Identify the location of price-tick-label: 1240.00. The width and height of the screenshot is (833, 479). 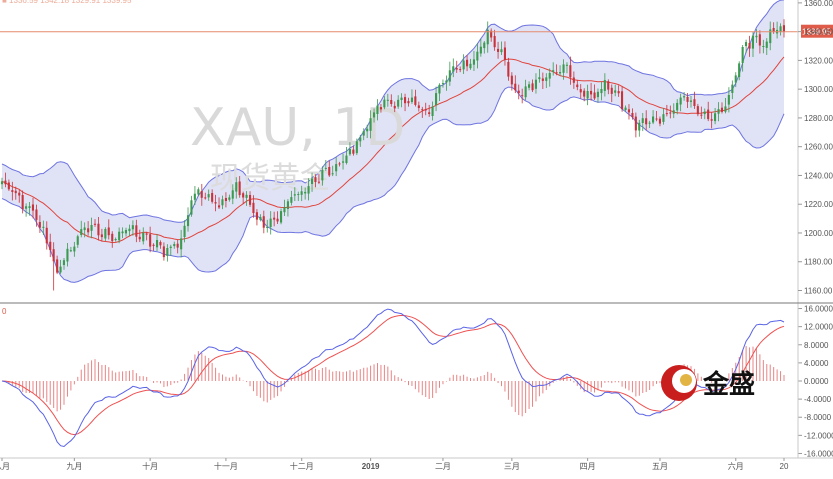
(818, 175).